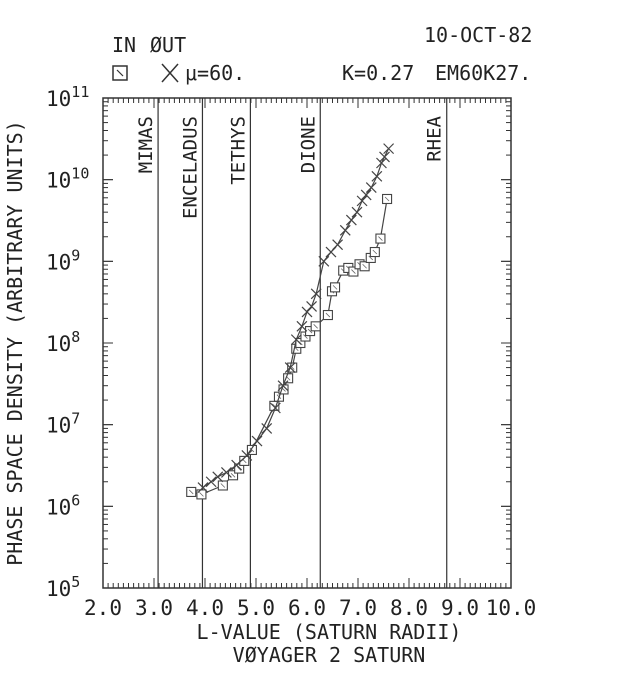  Describe the element at coordinates (63, 260) in the screenshot. I see `y-tick-label: 10⁹` at that location.